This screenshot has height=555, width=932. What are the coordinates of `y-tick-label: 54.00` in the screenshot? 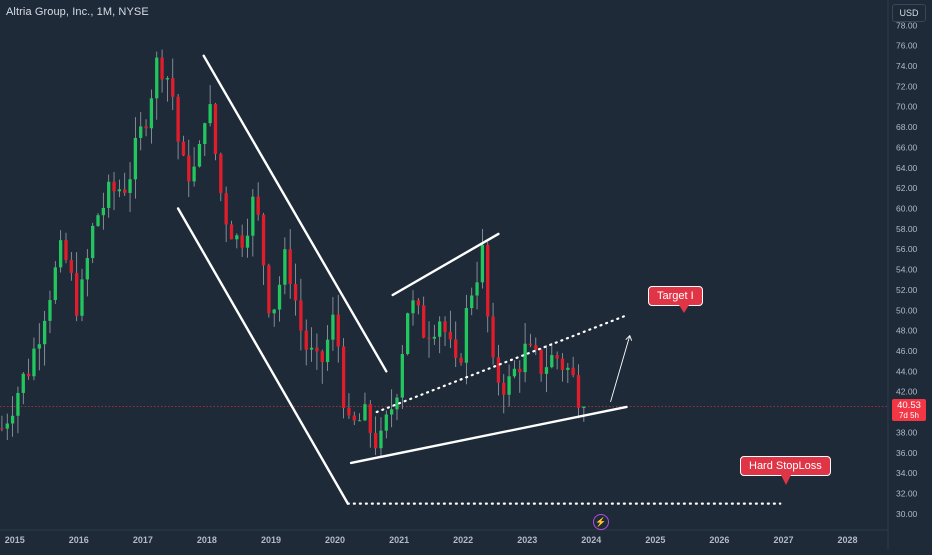 It's located at (907, 270).